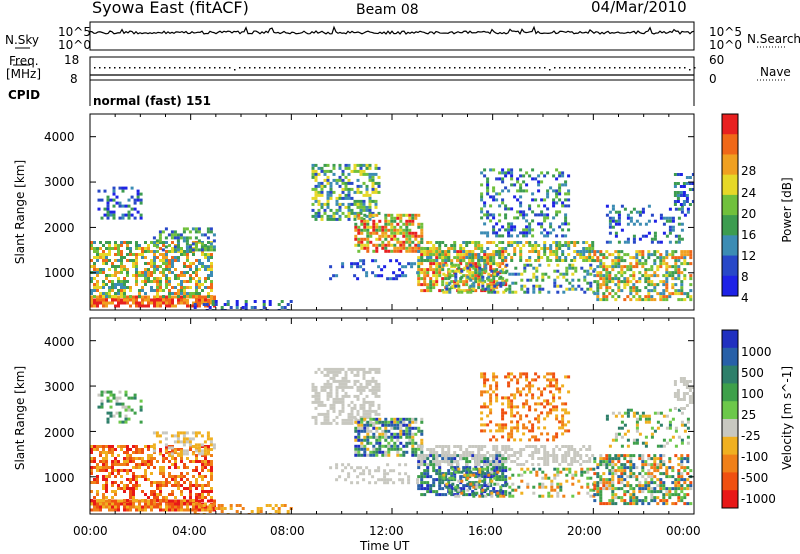 This screenshot has width=800, height=554. What do you see at coordinates (752, 373) in the screenshot?
I see `vel-cb-tick-500: 500` at bounding box center [752, 373].